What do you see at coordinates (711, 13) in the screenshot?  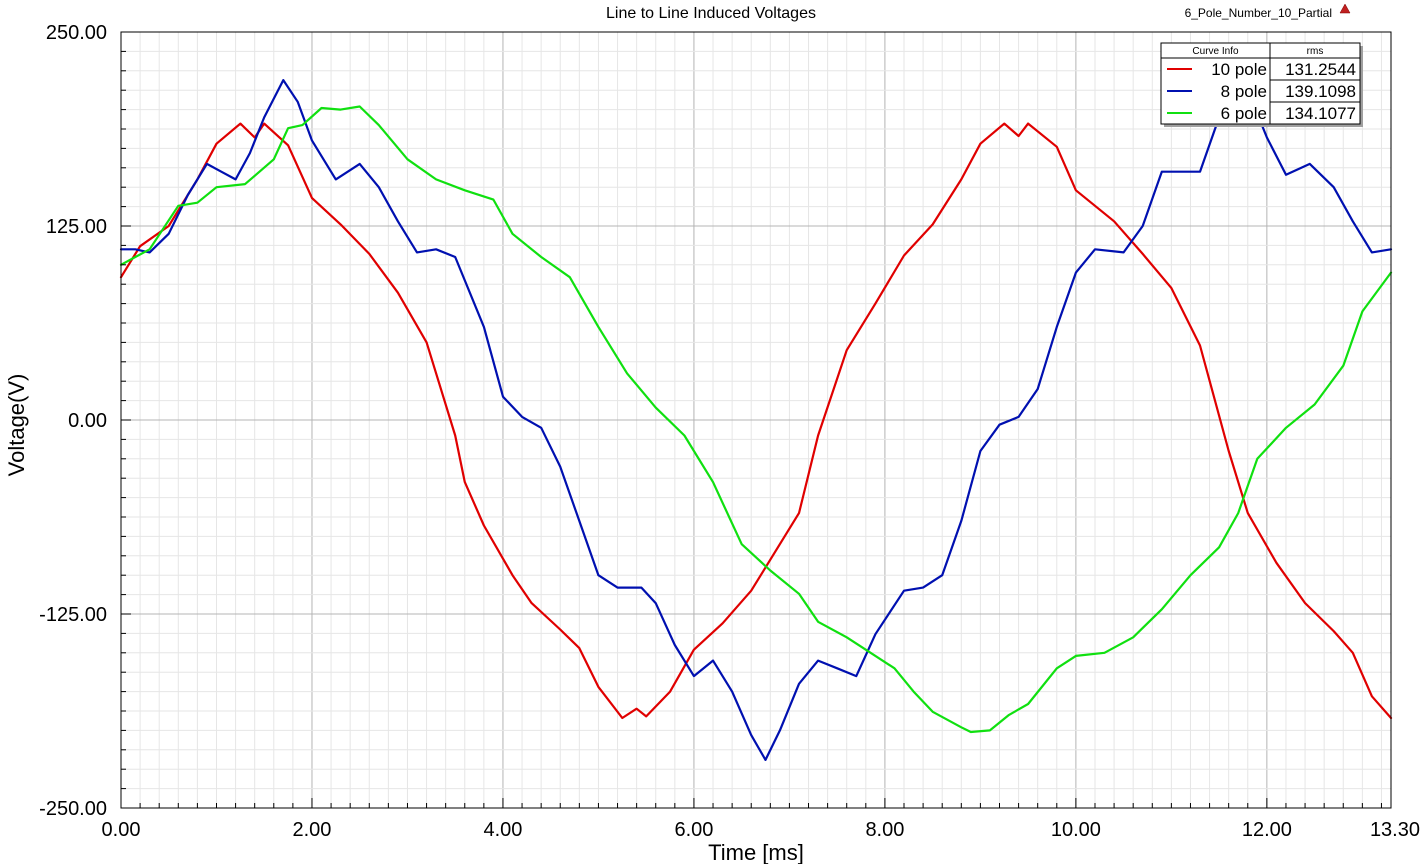 I see `chart-title: Line to Line Induced Voltages` at bounding box center [711, 13].